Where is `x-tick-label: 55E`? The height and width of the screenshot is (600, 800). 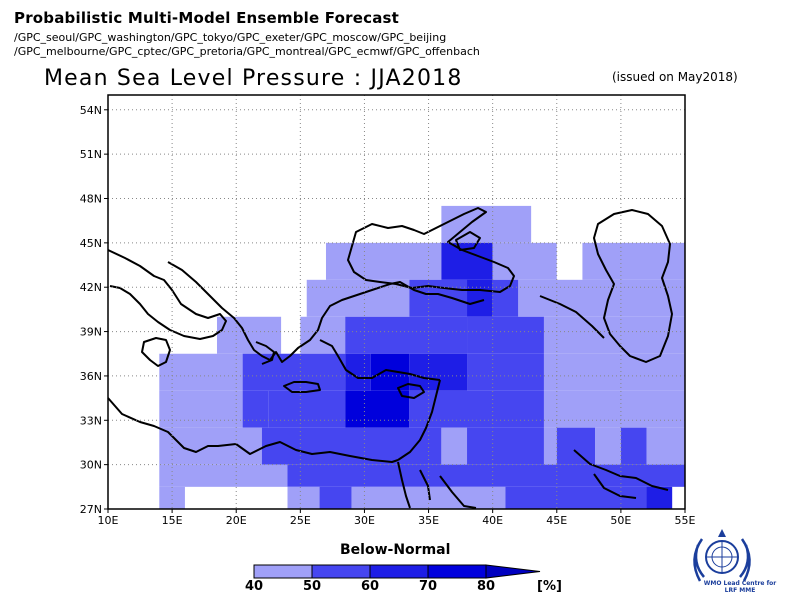 x-tick-label: 55E is located at coordinates (685, 520).